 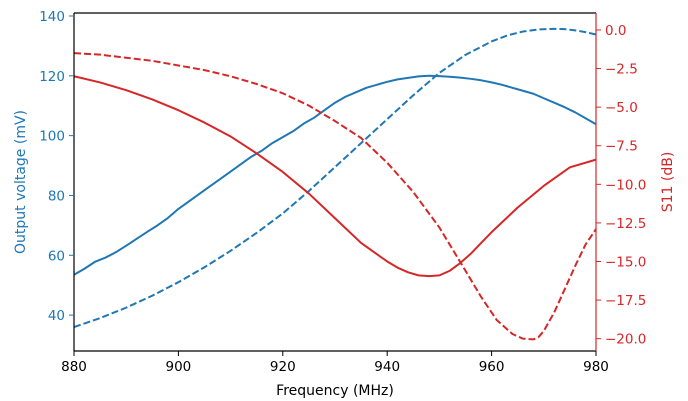 I want to click on left-y-tick-label: 120, so click(x=52, y=77).